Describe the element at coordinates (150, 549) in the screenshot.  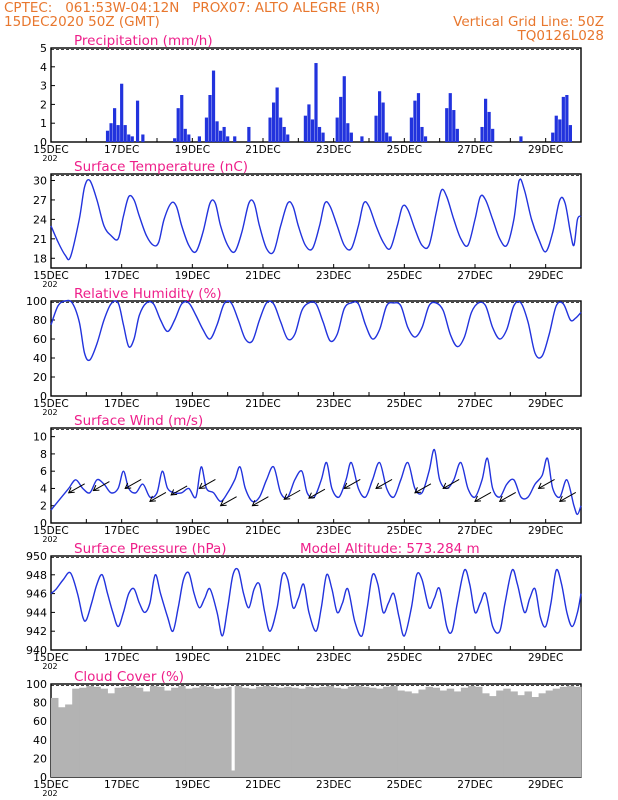
I see `panel-title: Surface Pressure (hPa)` at that location.